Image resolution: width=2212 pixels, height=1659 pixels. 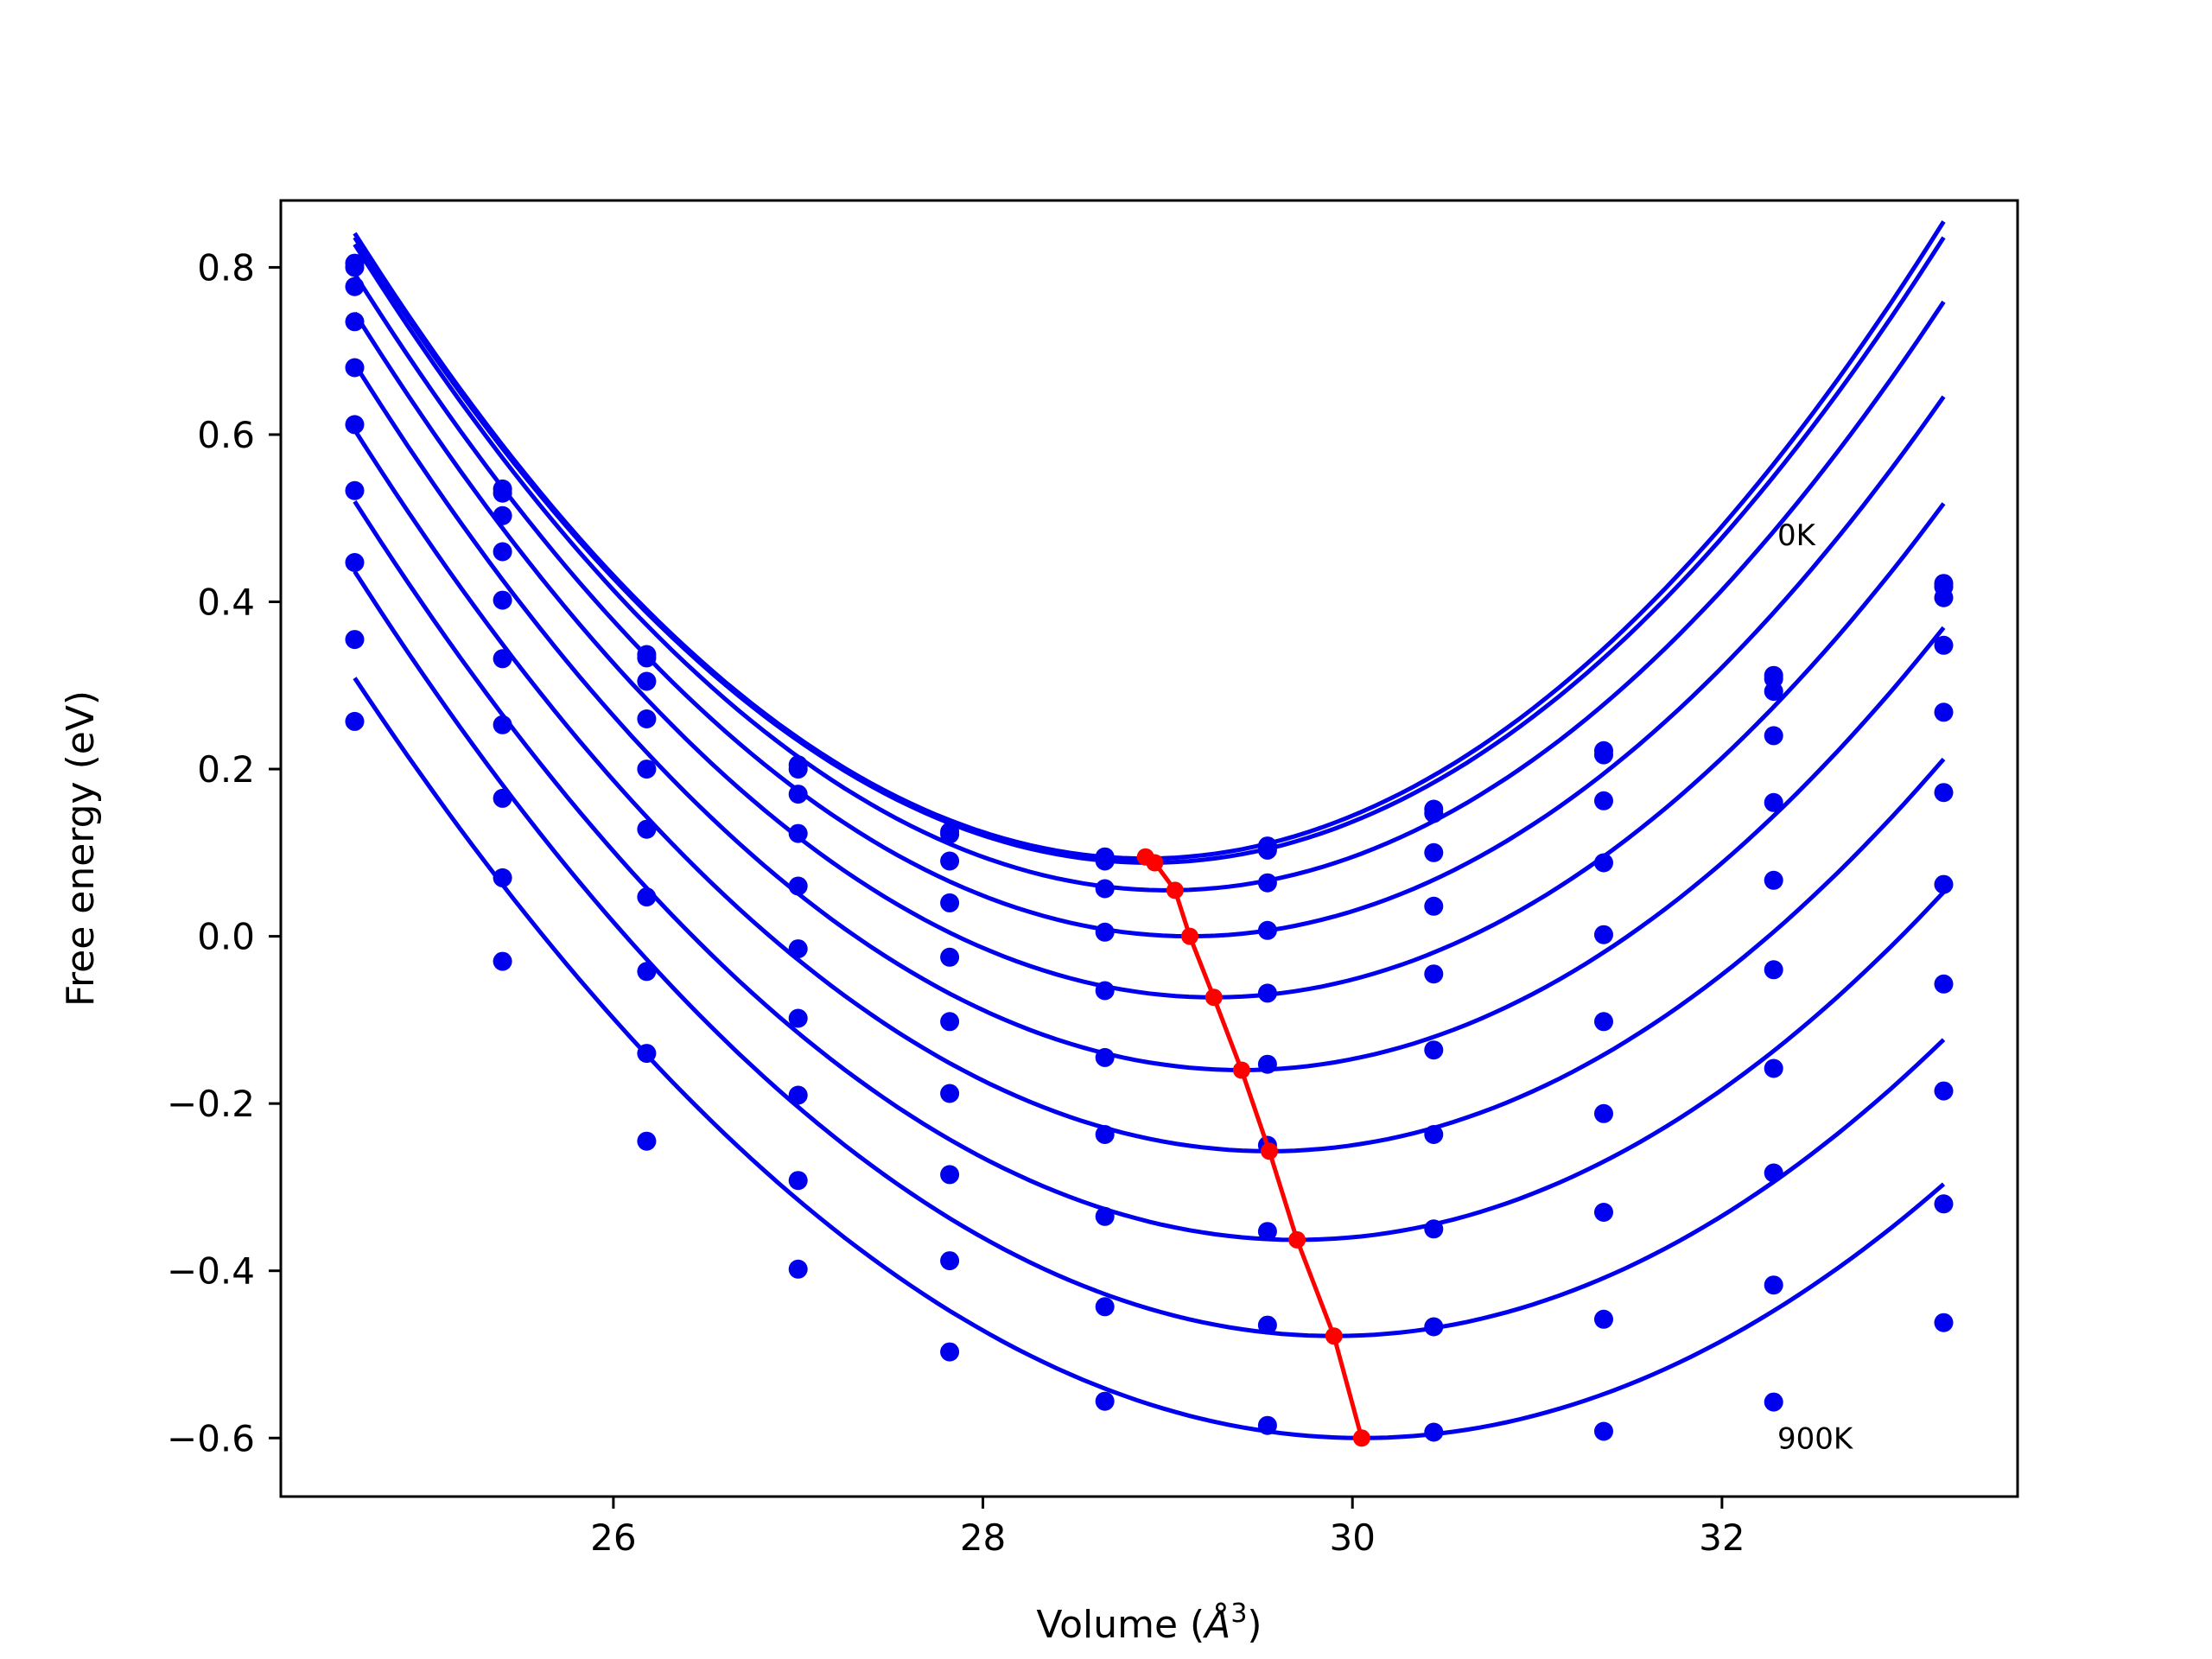 I want to click on x-axis-label: Volume (Å3), so click(x=1149, y=1623).